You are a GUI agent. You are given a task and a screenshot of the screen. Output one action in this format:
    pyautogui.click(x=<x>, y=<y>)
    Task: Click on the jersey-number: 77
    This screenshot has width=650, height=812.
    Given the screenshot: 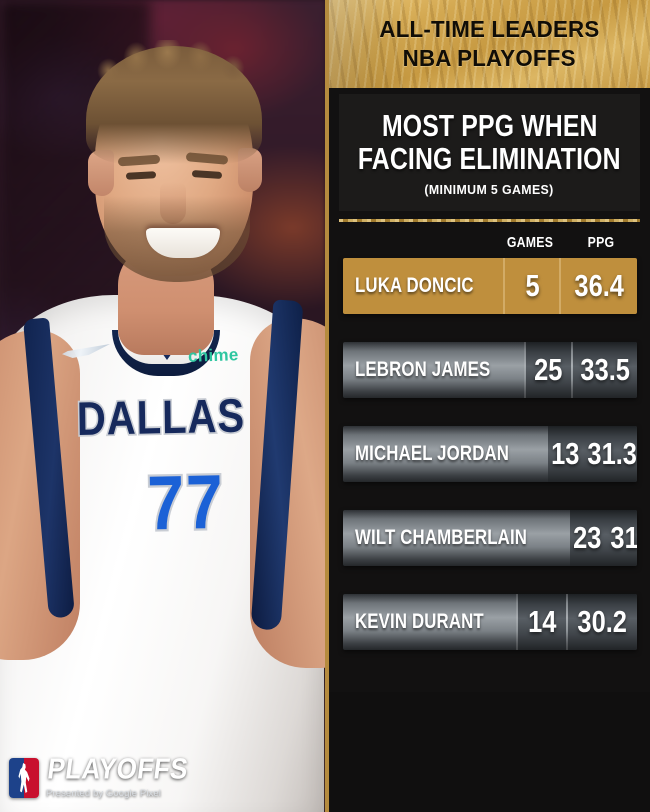 What is the action you would take?
    pyautogui.click(x=185, y=502)
    